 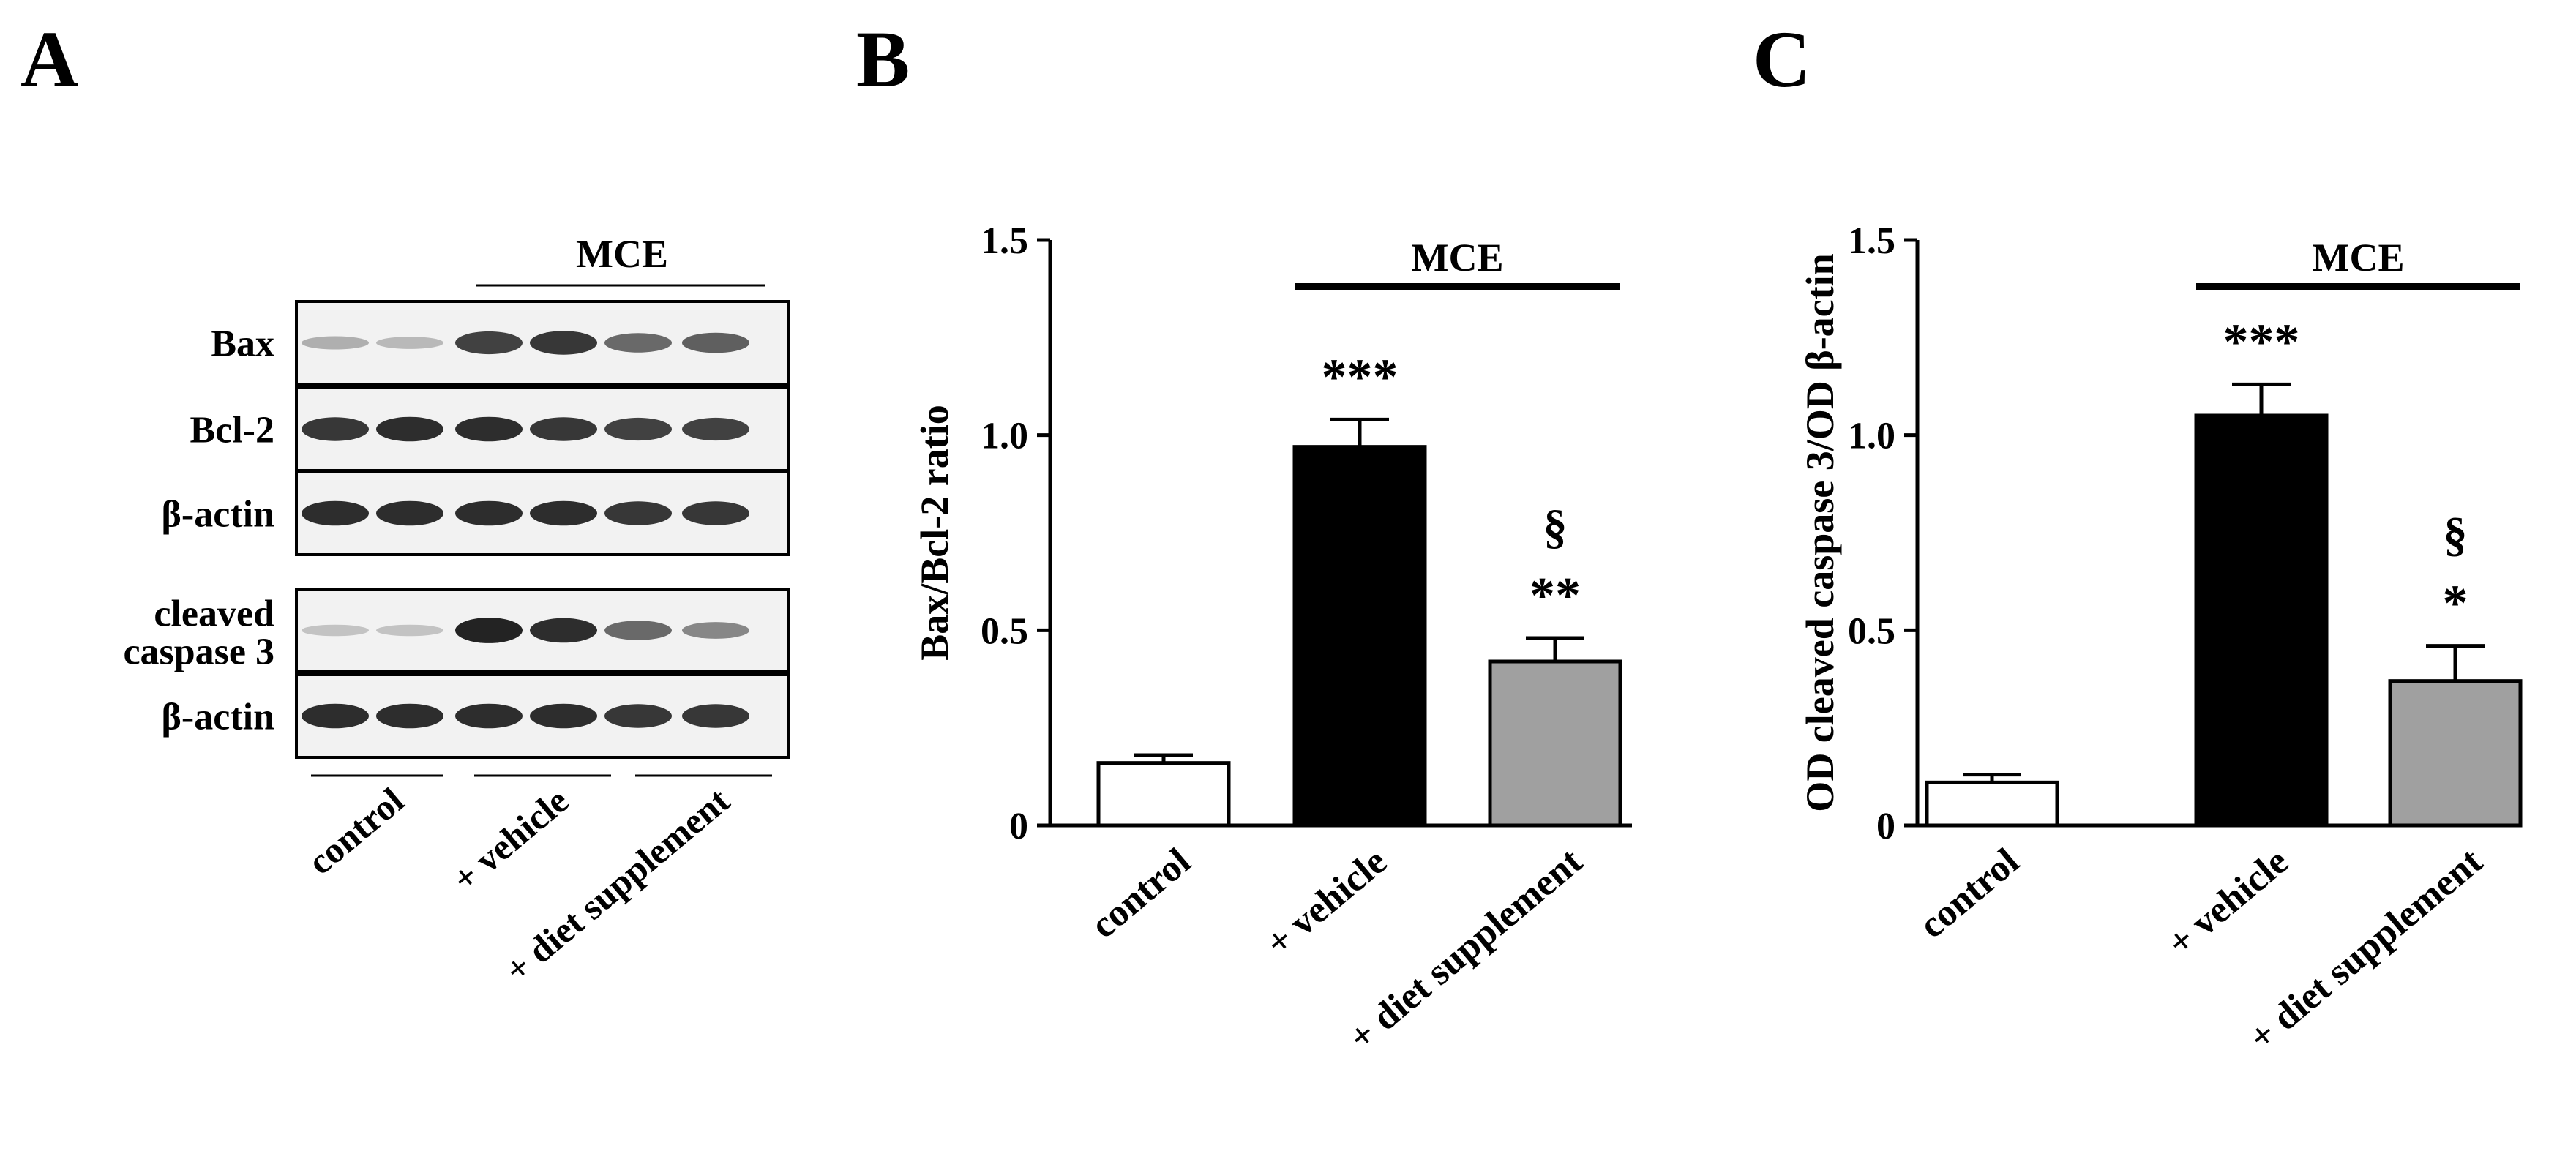 I want to click on y-axis-label: OD cleaved caspase 3/OD β-actin, so click(x=1820, y=532).